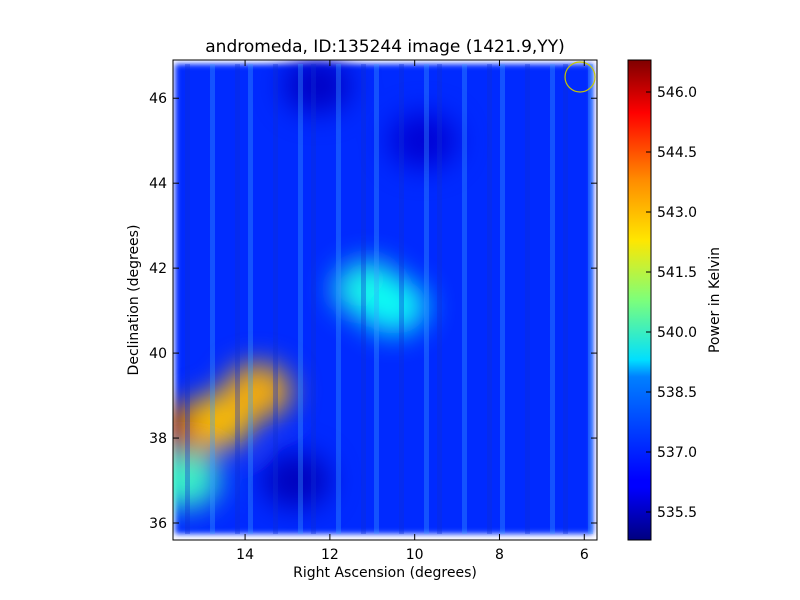  Describe the element at coordinates (158, 269) in the screenshot. I see `y-tick-label: 42` at that location.